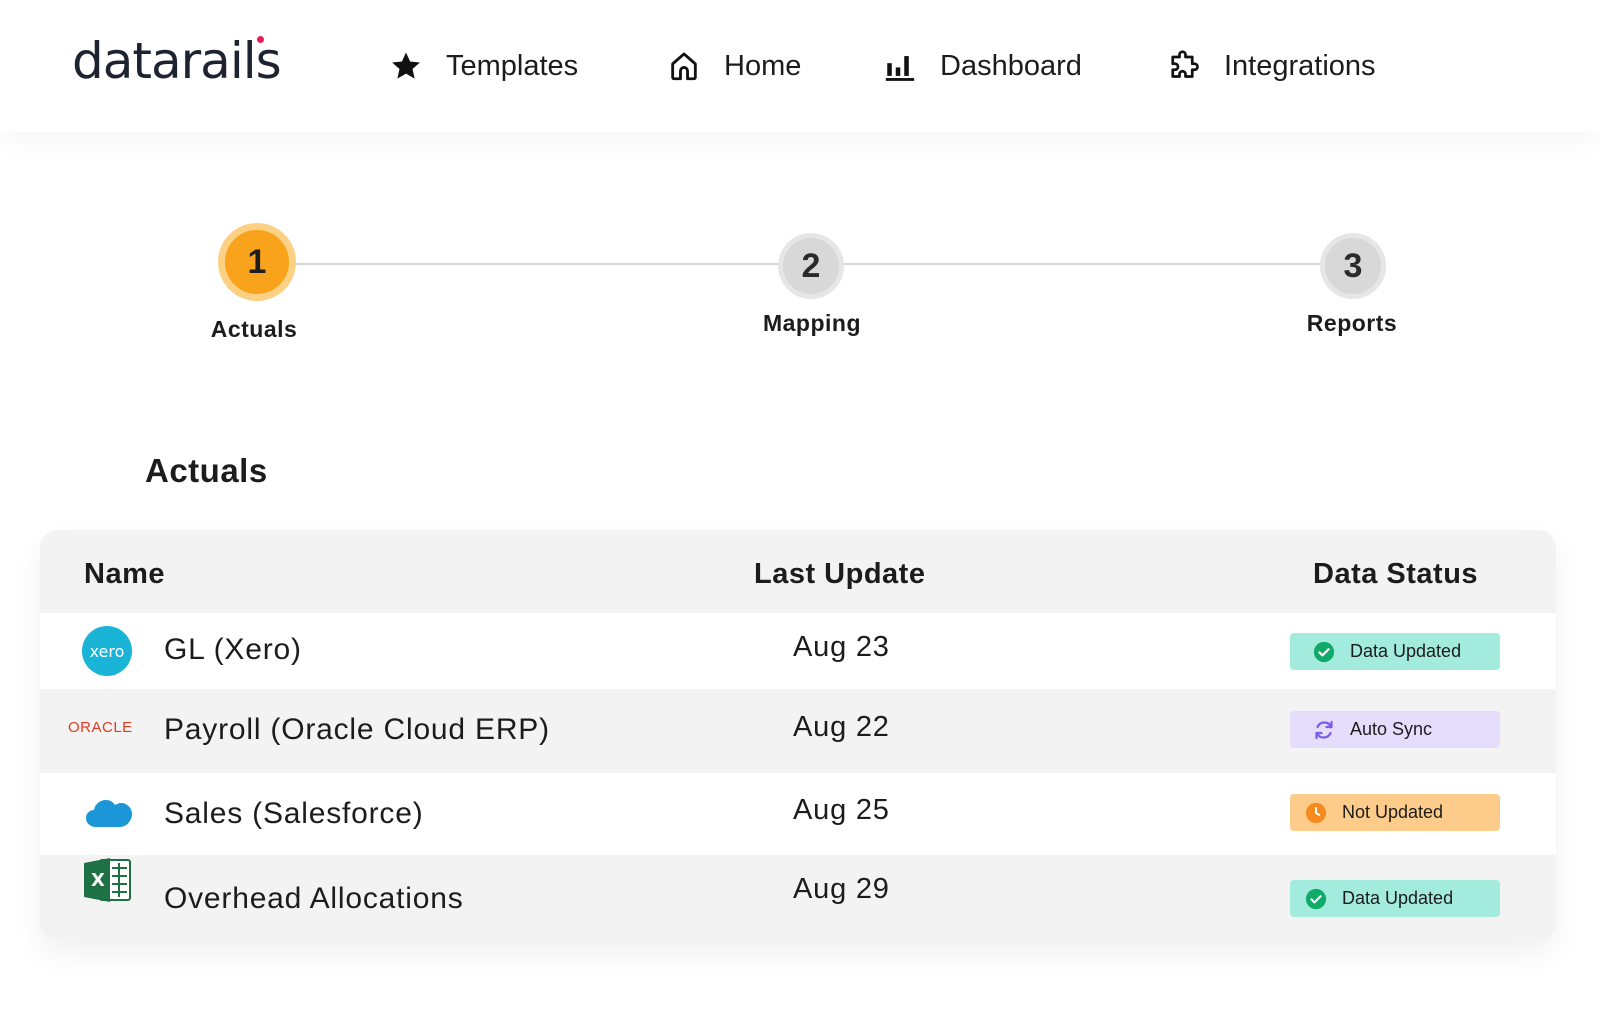 The width and height of the screenshot is (1600, 1035). I want to click on step-1-actuals: 1, so click(257, 262).